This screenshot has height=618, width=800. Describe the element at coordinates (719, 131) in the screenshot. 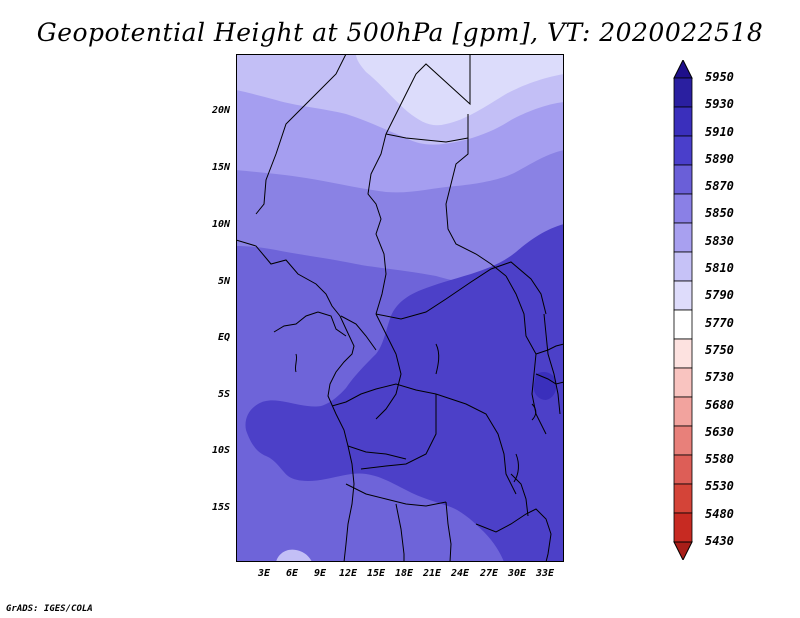

I see `colorbar-label: 5910` at that location.